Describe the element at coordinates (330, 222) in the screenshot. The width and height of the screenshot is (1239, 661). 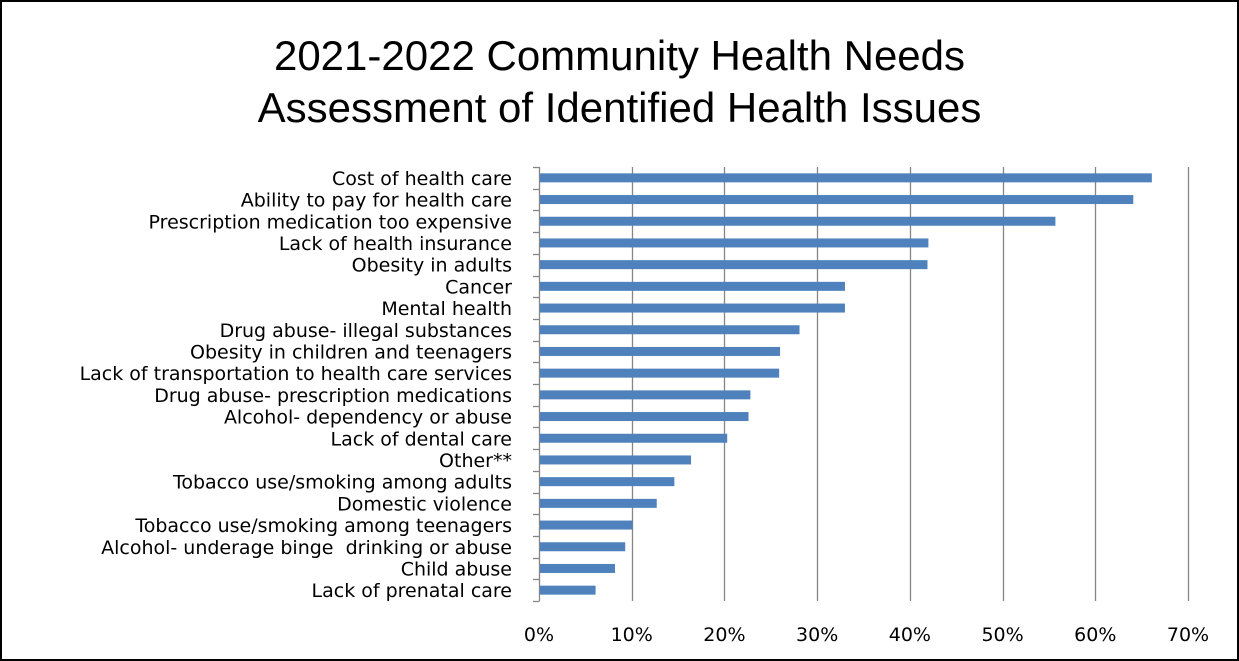
I see `category-label: Prescription medication too expensive` at that location.